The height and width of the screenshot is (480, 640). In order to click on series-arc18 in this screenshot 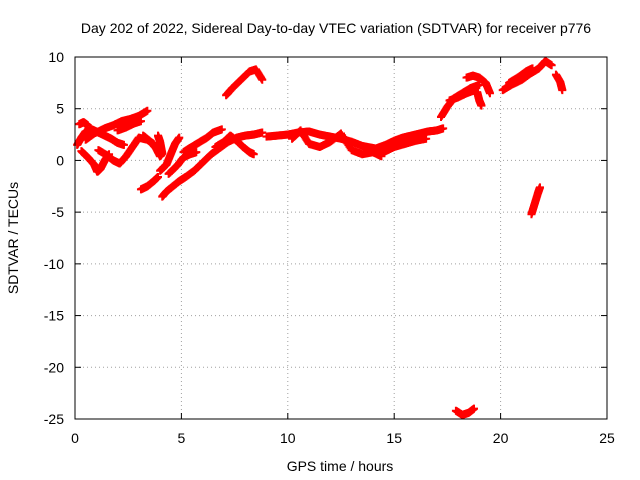, I will do `click(405, 145)`.